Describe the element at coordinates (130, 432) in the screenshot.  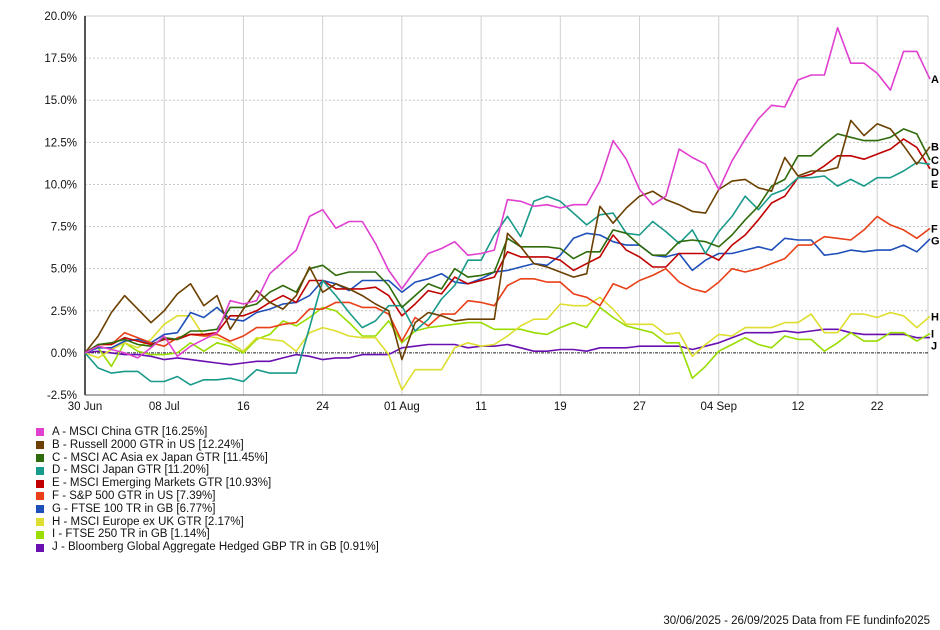
I see `legend-label: A - MSCI China GTR [16.25%]` at that location.